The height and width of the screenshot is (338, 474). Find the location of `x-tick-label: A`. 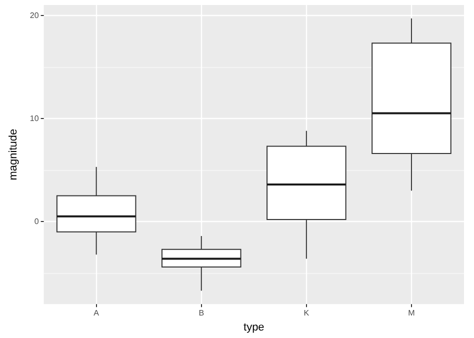

x-tick-label: A is located at coordinates (97, 313).